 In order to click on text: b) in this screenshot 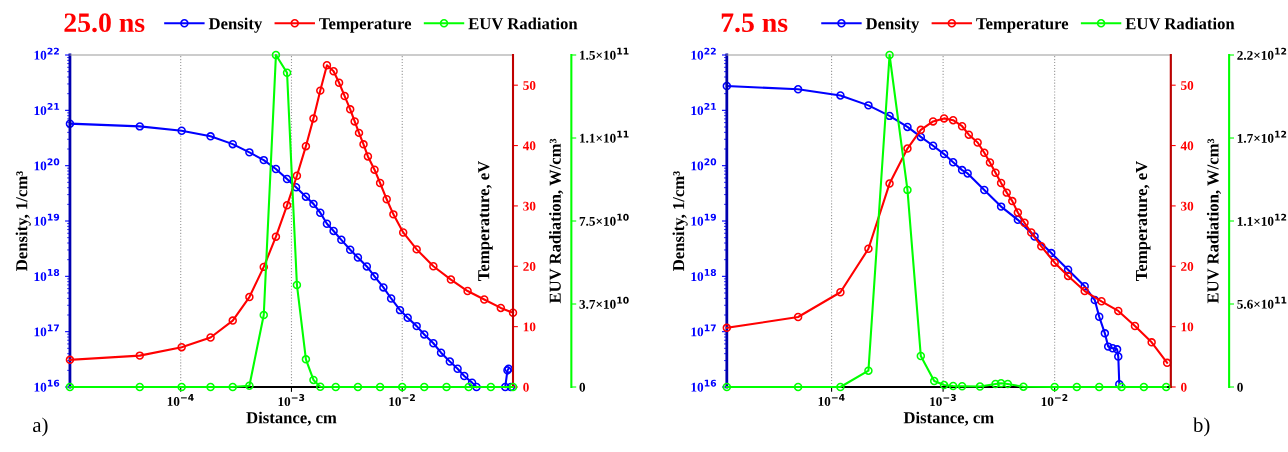, I will do `click(1201, 427)`.